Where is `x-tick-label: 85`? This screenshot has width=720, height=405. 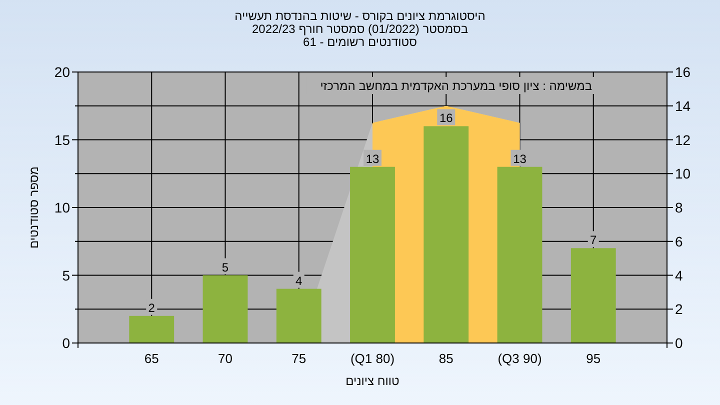 x-tick-label: 85 is located at coordinates (446, 358).